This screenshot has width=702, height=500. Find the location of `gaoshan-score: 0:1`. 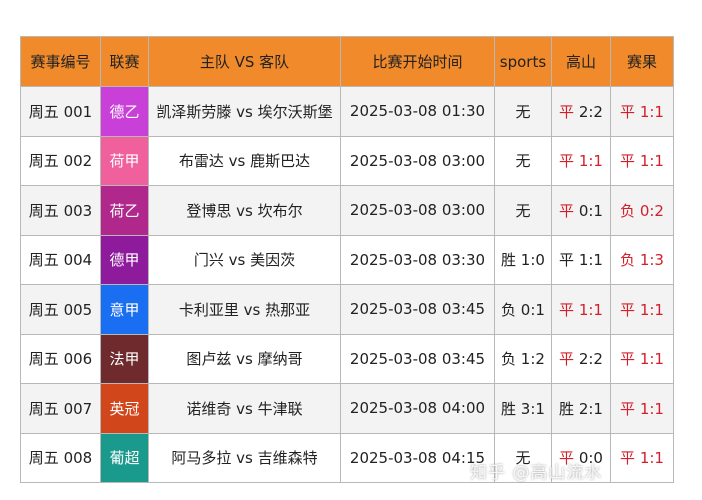

gaoshan-score: 0:1 is located at coordinates (590, 210).